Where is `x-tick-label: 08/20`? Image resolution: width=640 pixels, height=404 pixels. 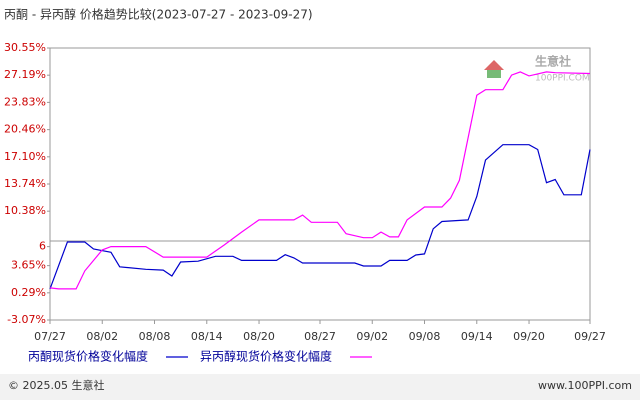
x-tick-label: 08/20 is located at coordinates (259, 336).